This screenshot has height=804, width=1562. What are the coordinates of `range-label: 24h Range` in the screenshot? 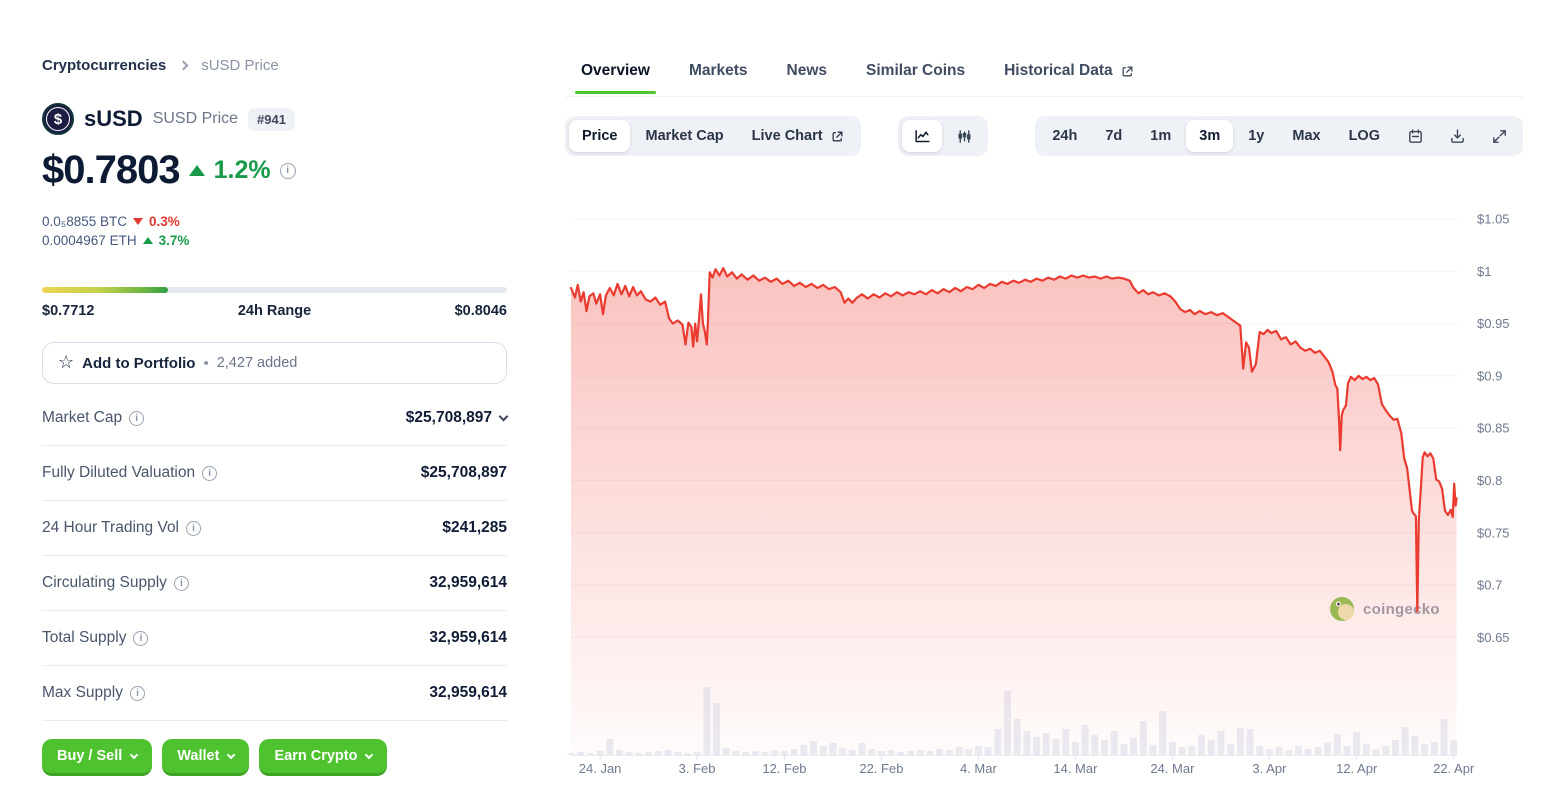 It's located at (274, 311).